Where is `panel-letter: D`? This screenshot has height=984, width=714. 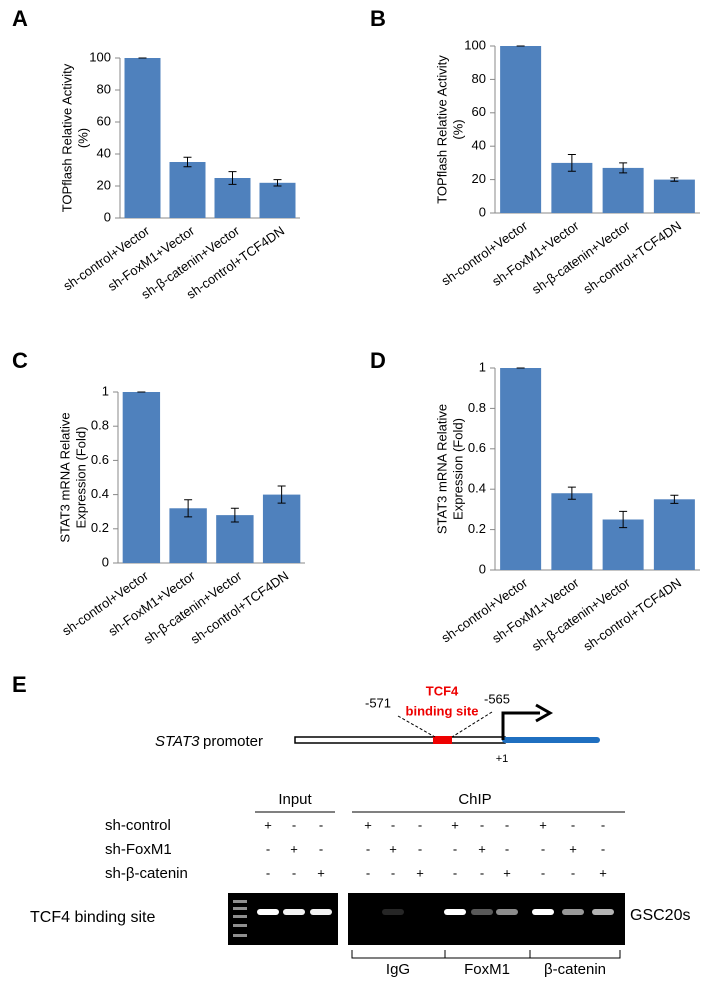 panel-letter: D is located at coordinates (378, 360).